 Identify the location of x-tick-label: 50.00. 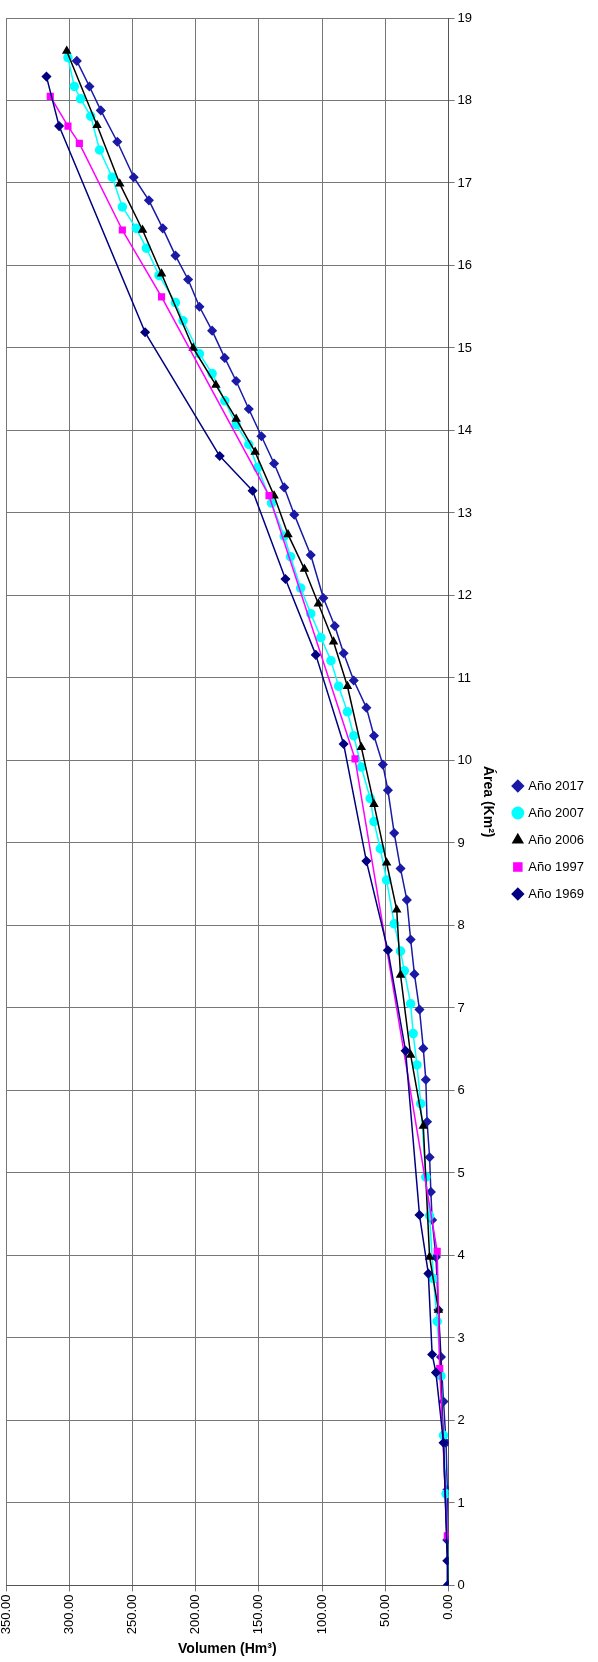
(384, 1610).